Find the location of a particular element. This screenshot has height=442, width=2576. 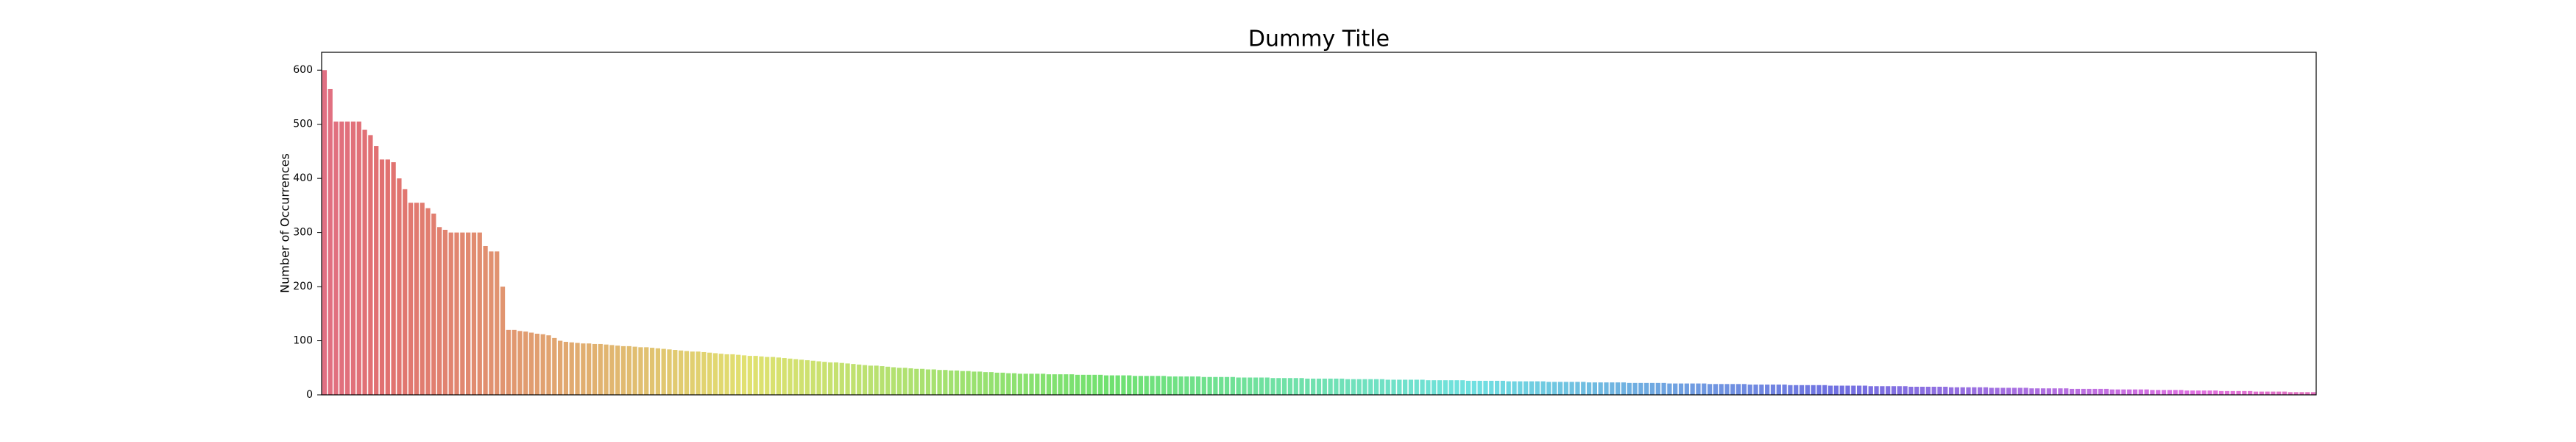

y-tick-label: 300 is located at coordinates (303, 233).